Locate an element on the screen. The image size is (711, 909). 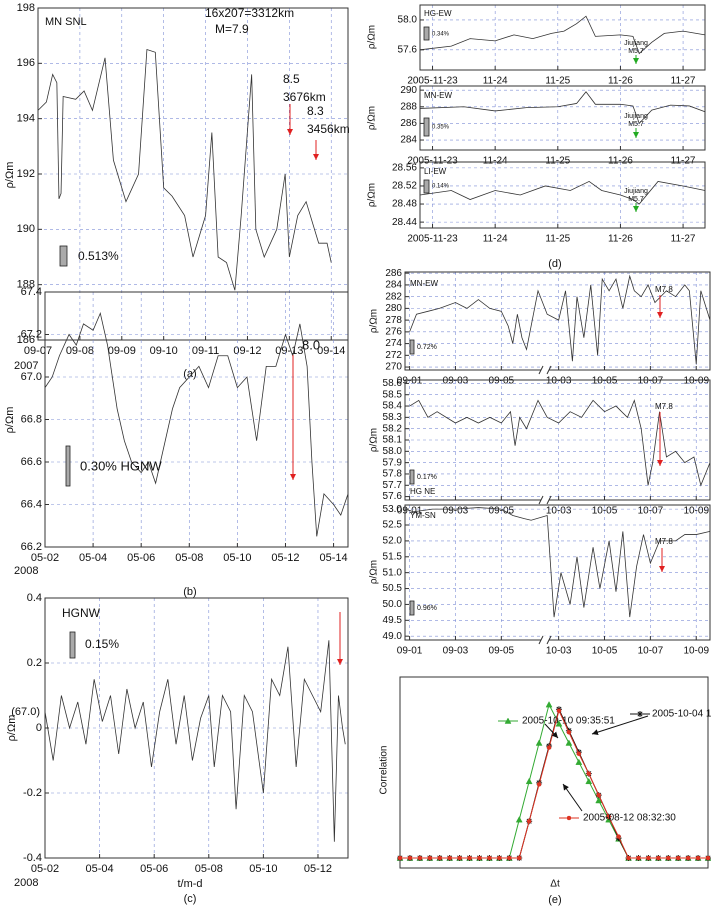
annotation: HGNW is located at coordinates (81, 613).